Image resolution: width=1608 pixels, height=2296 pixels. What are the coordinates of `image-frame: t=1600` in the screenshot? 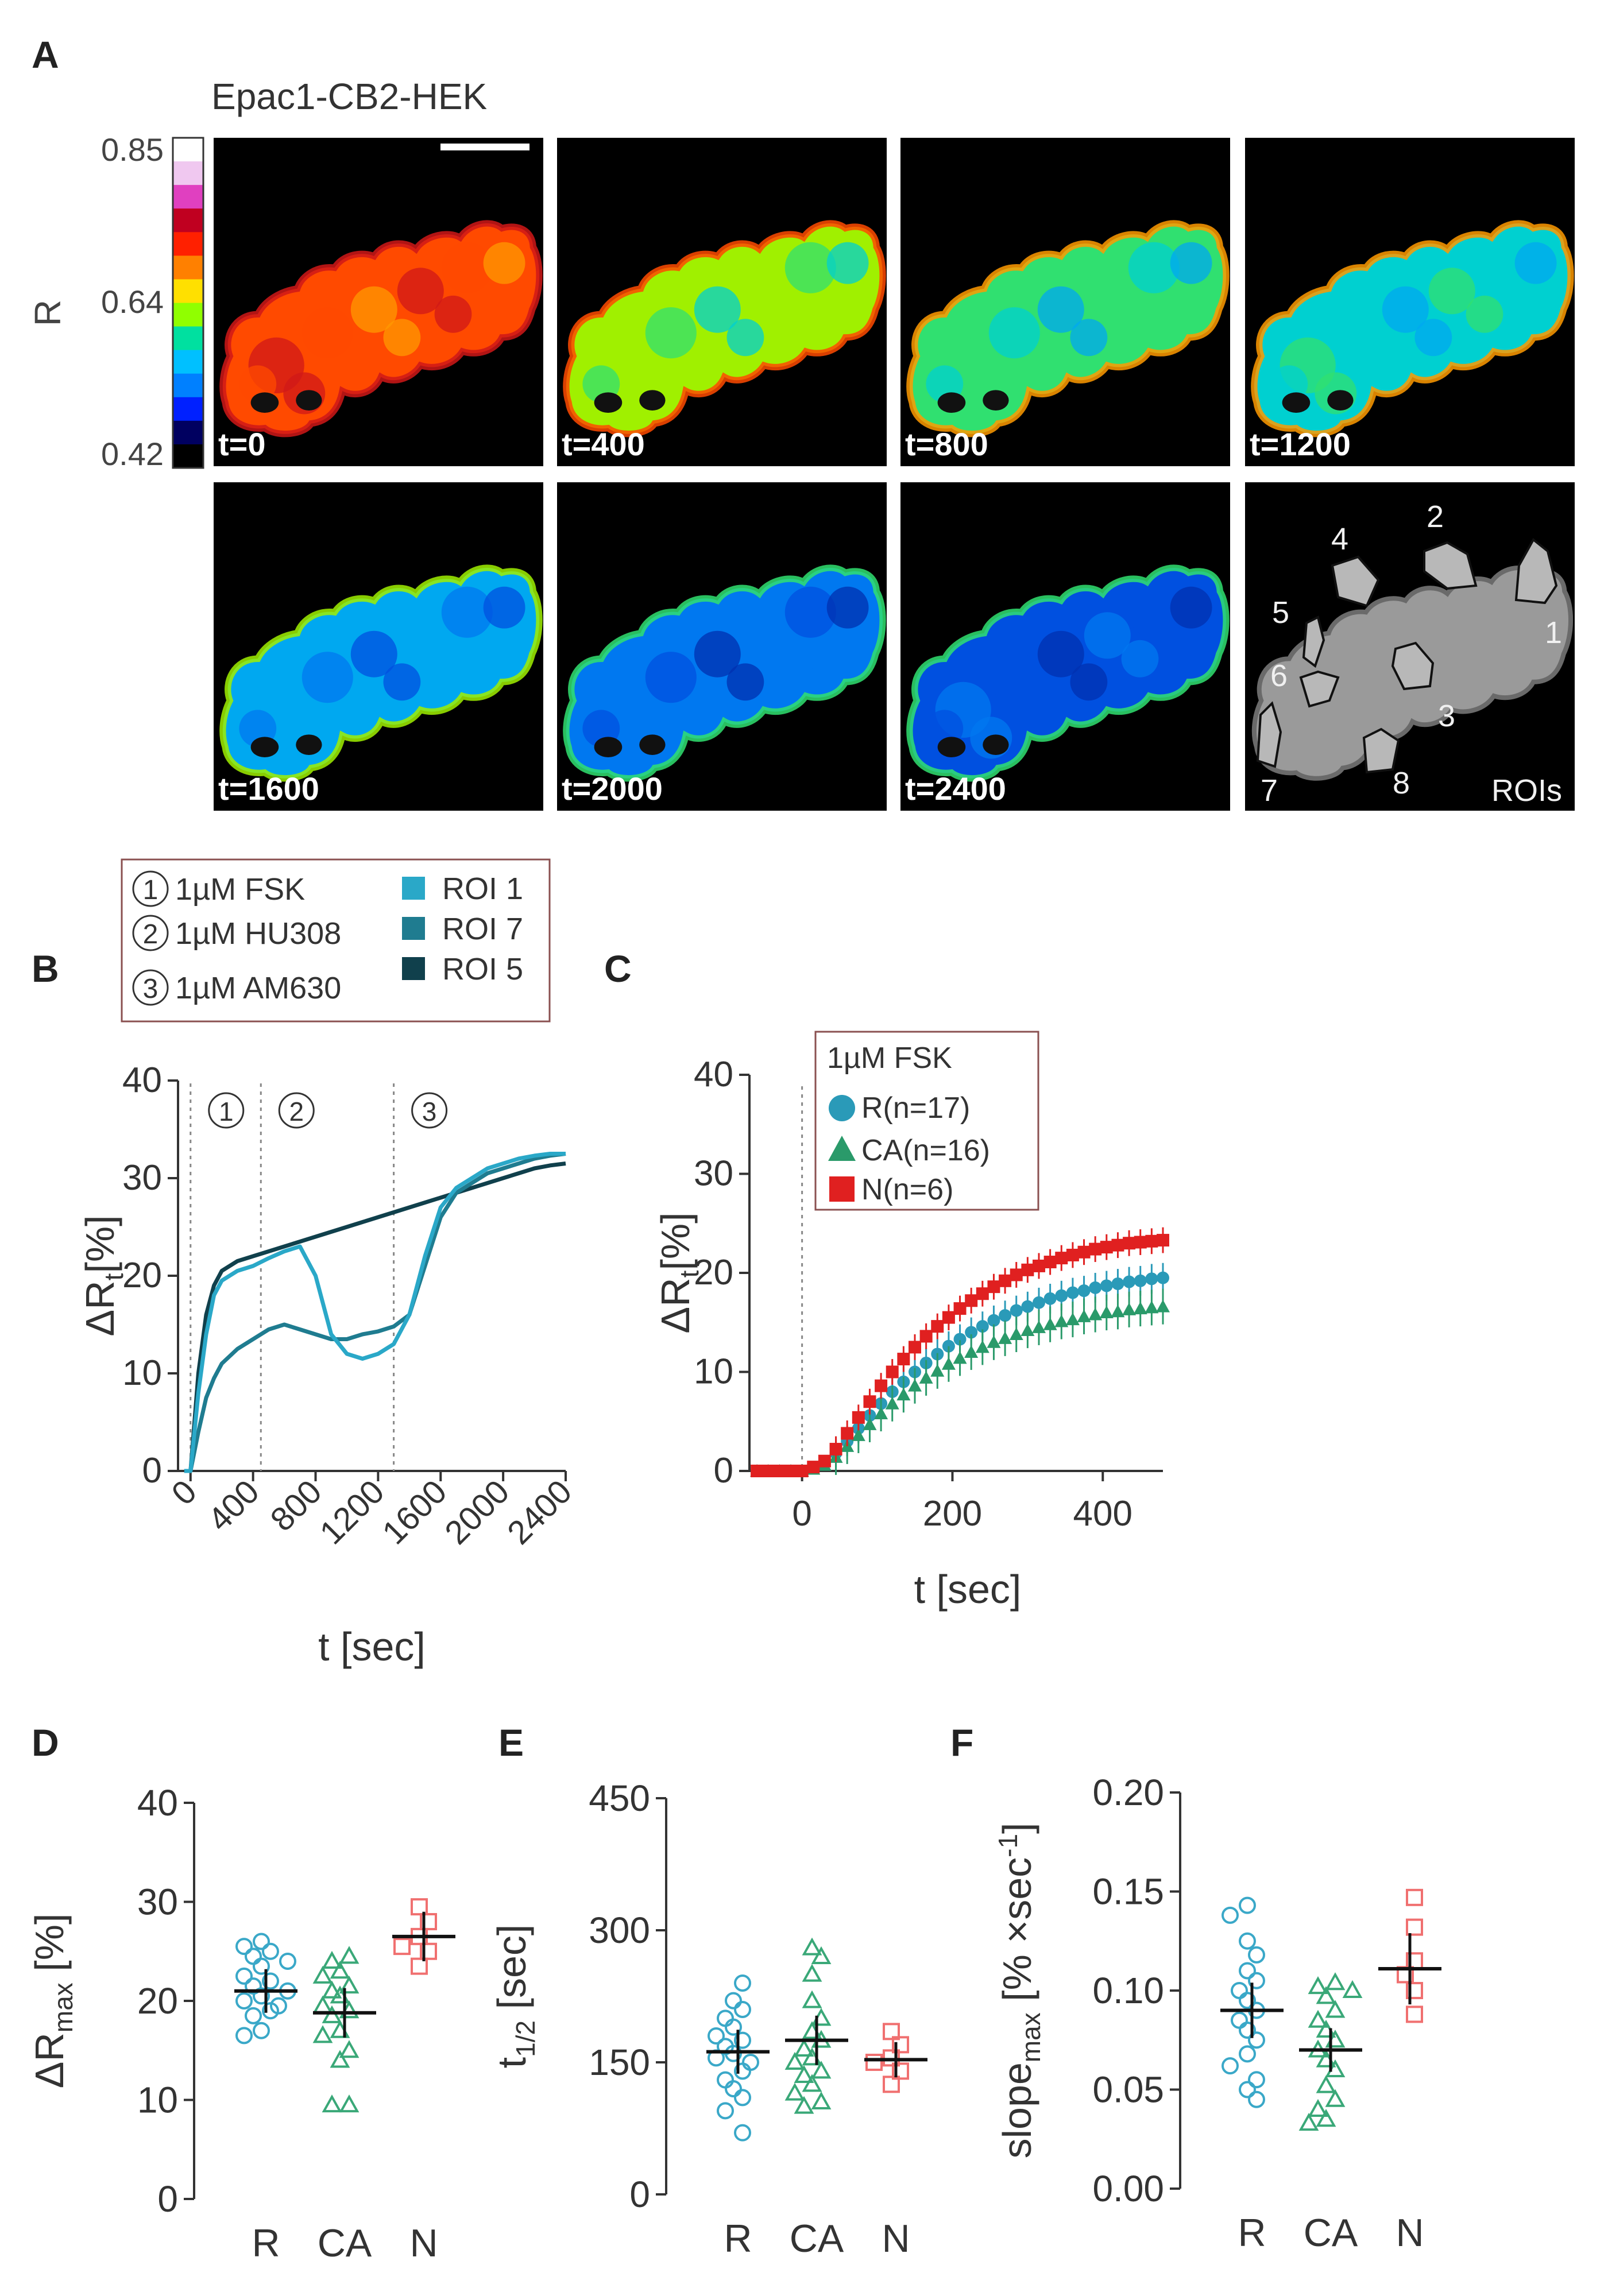 It's located at (379, 647).